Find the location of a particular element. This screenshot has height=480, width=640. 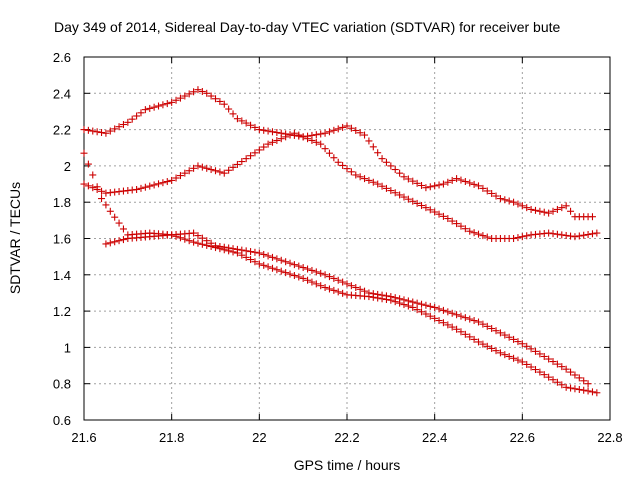

x-tick-label: 22.8 is located at coordinates (609, 437).